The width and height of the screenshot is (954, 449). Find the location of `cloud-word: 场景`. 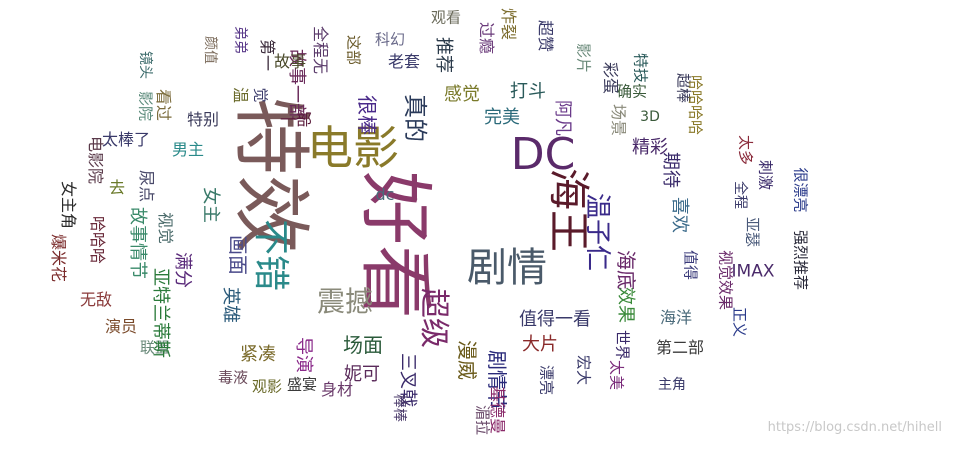

cloud-word: 场景 is located at coordinates (618, 120).